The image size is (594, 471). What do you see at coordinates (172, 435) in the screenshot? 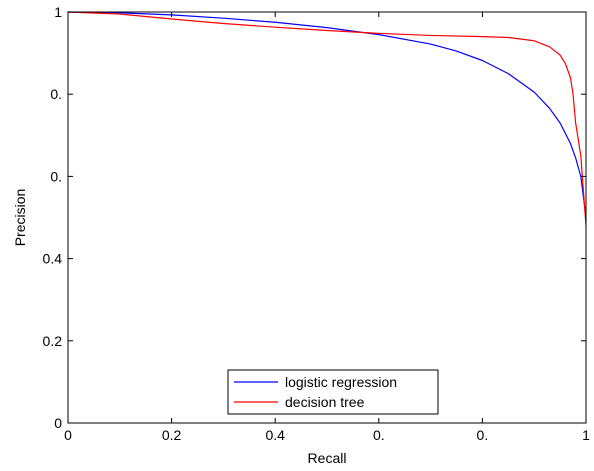
I see `x-tick-label: 0.2` at bounding box center [172, 435].